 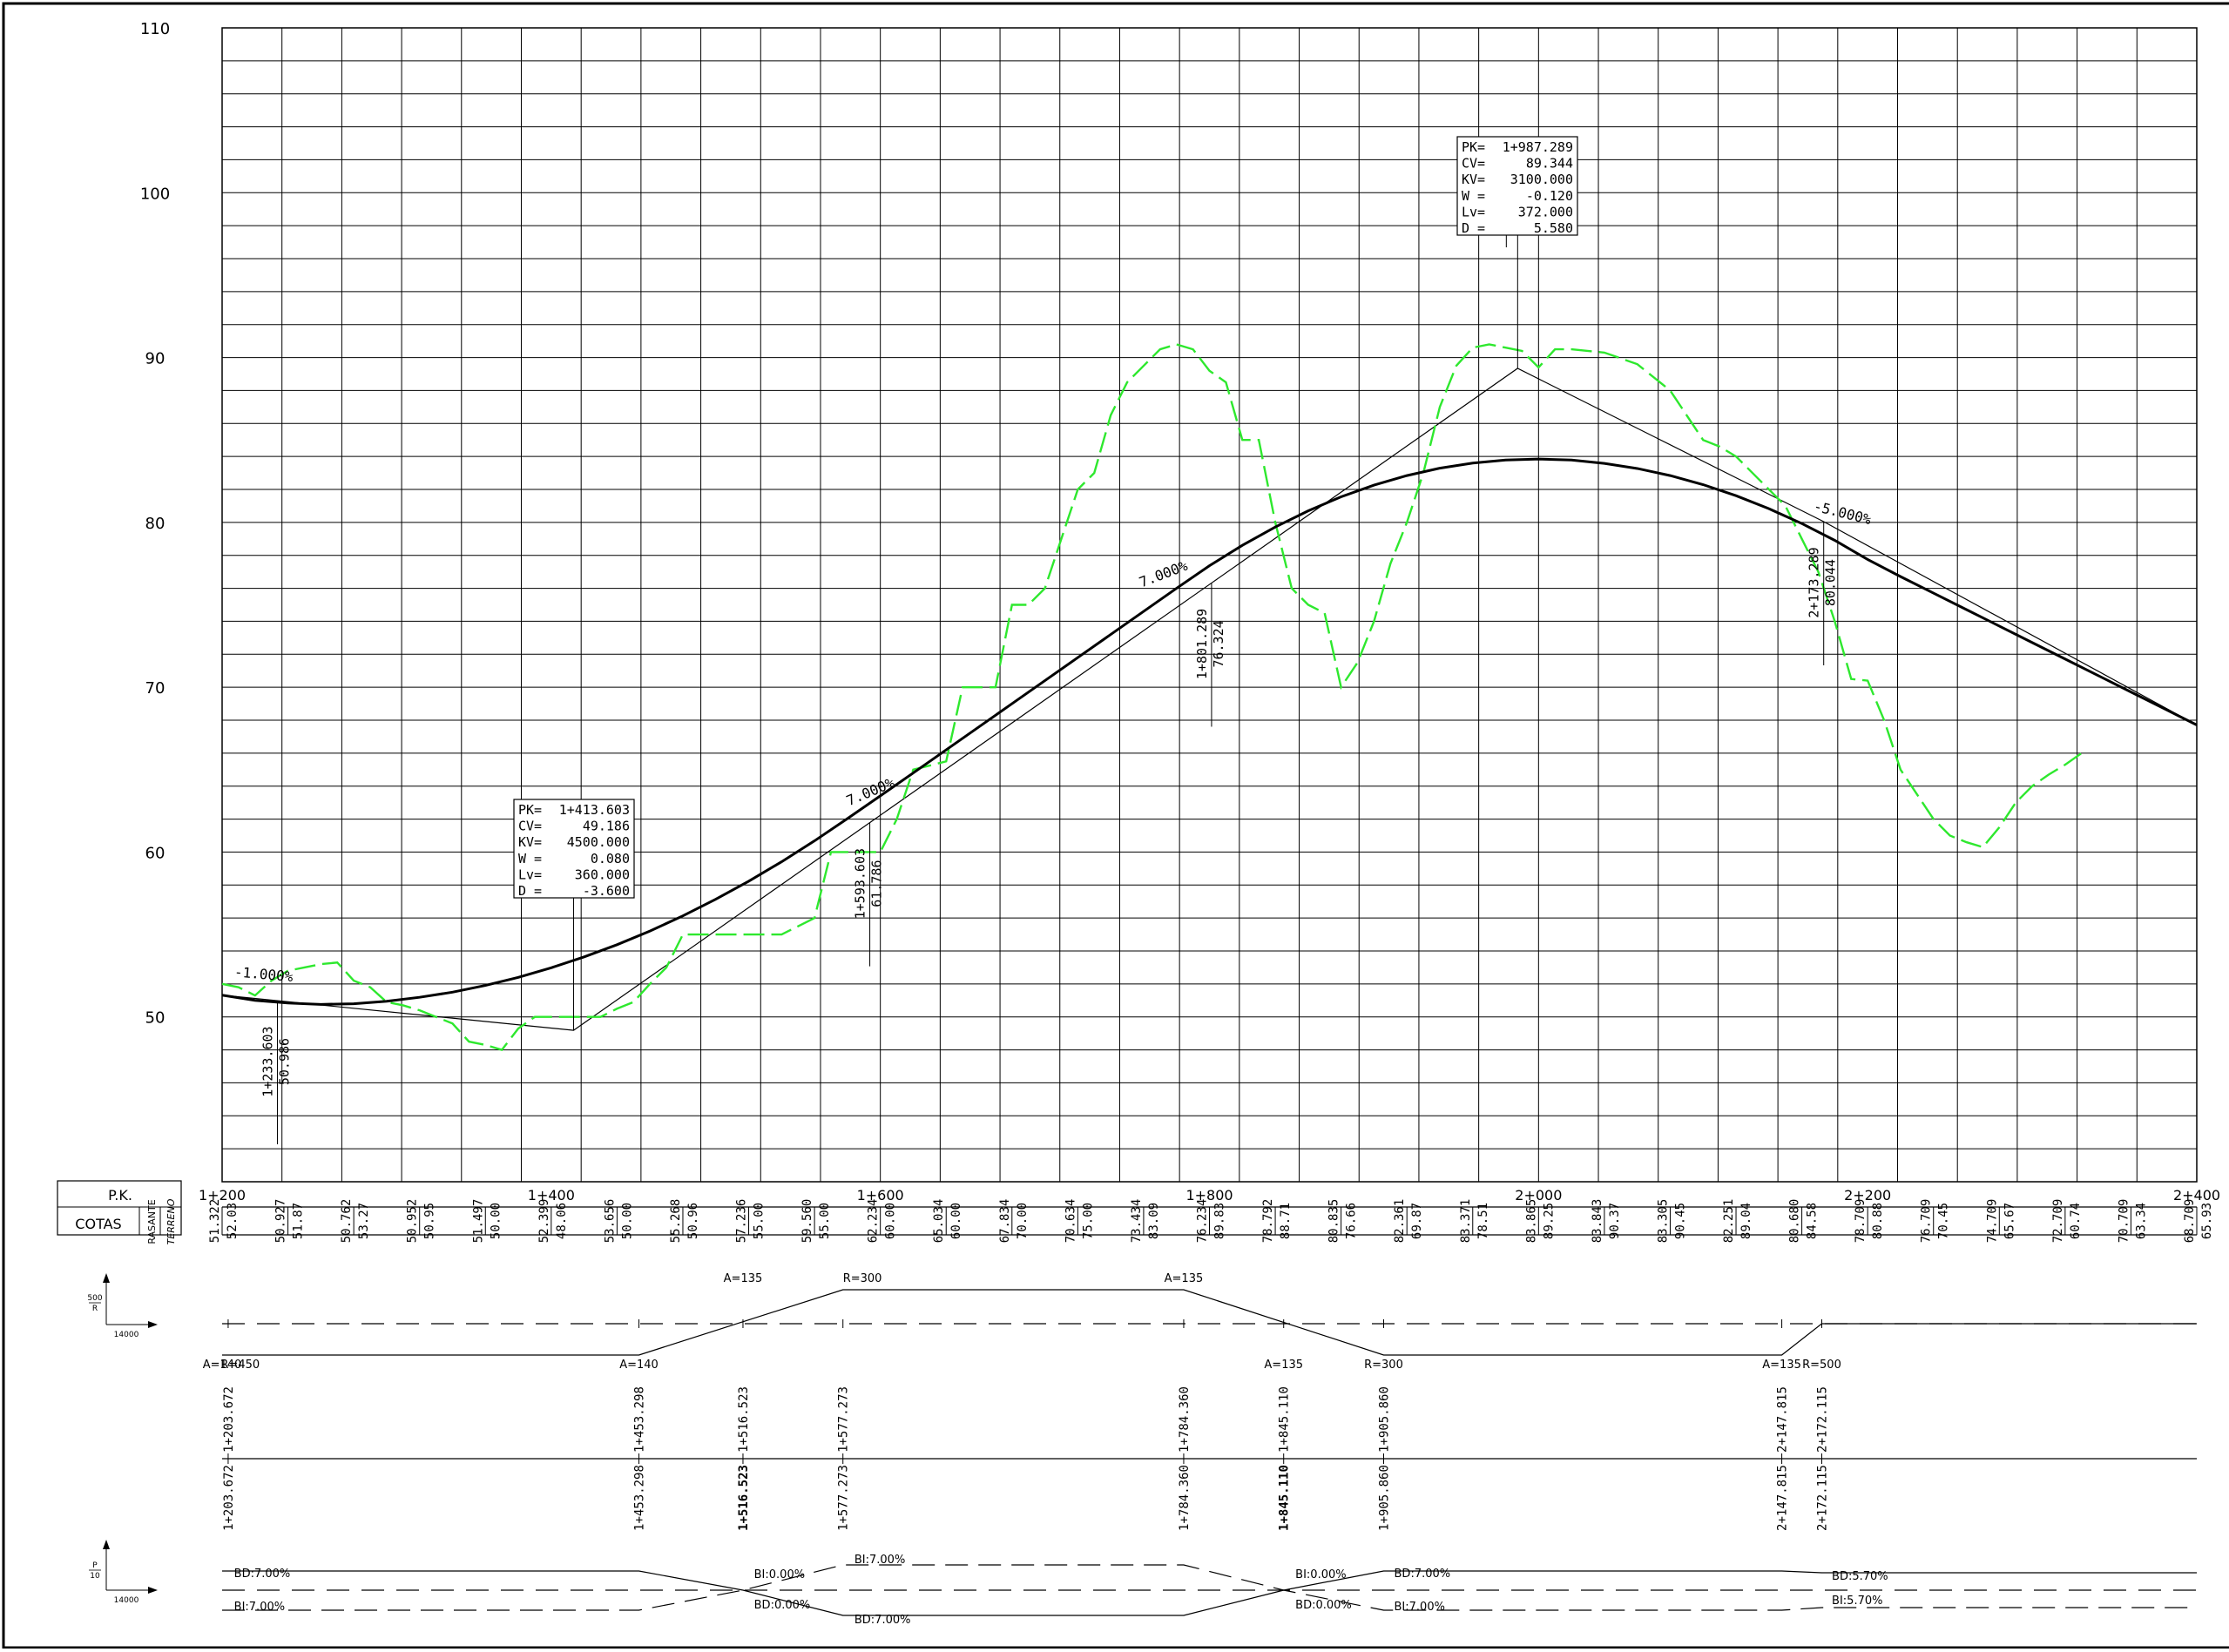 What do you see at coordinates (744, 1498) in the screenshot?
I see `station-label-lower: 1+516.523` at bounding box center [744, 1498].